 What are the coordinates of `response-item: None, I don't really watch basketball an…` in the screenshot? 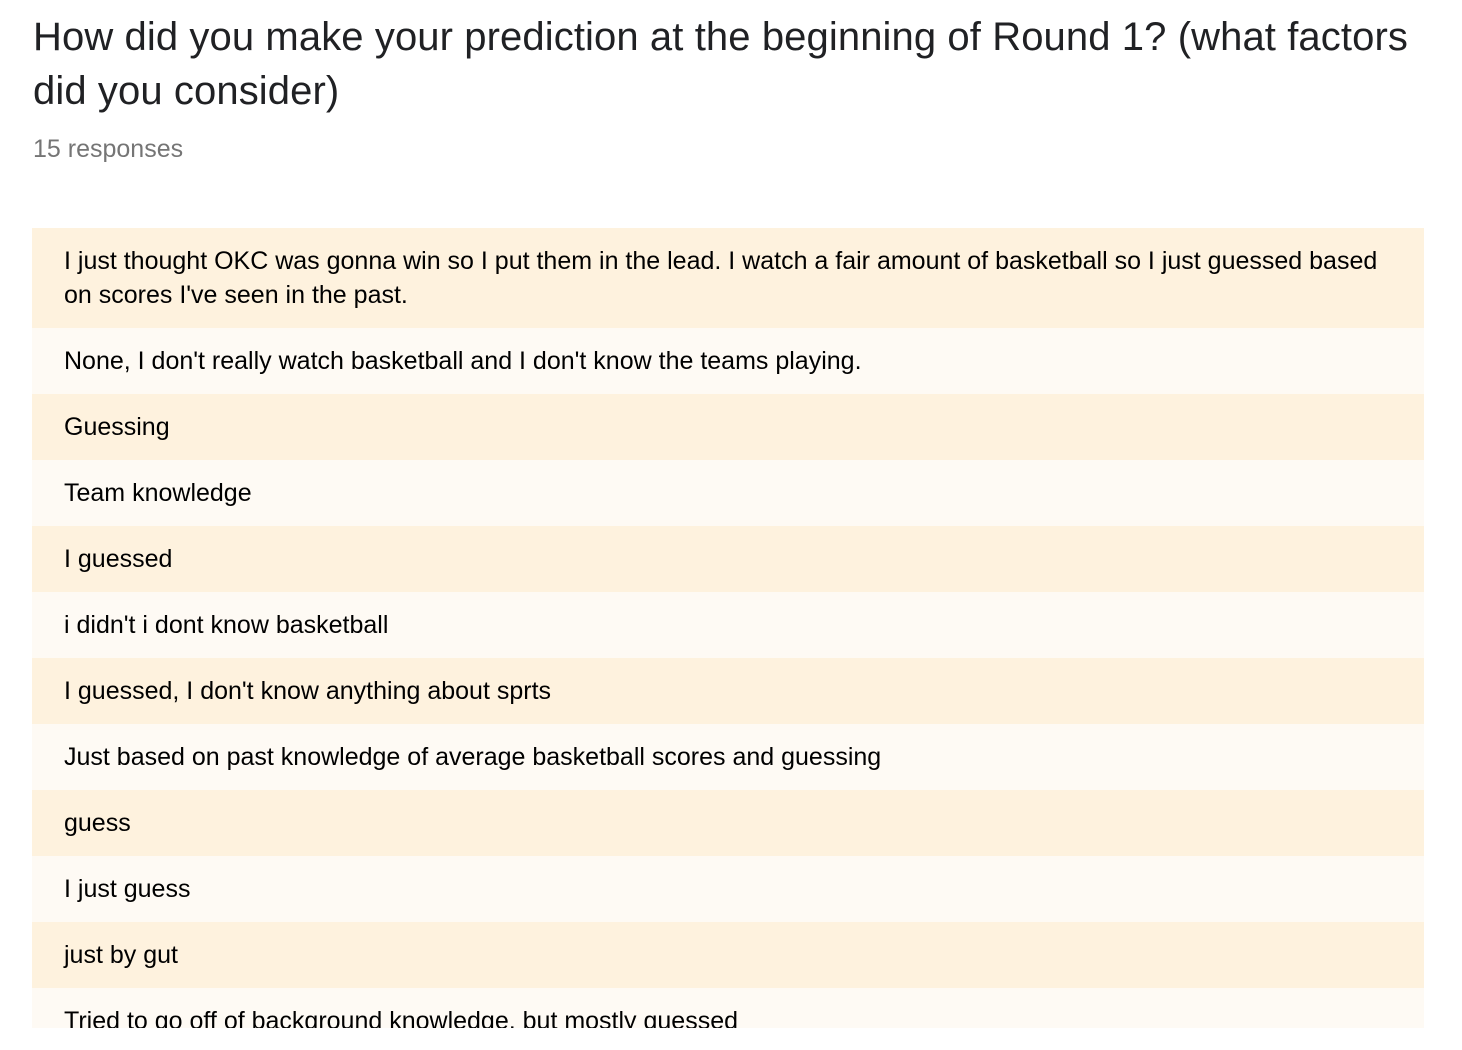 It's located at (728, 361).